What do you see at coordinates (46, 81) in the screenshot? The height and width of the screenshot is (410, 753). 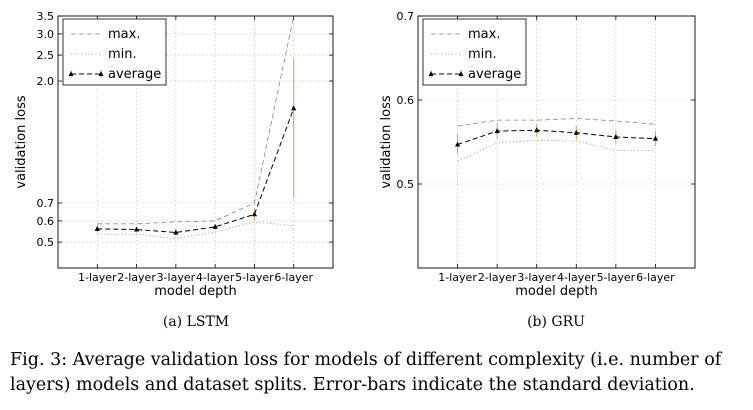 I see `y-tick-label: 2.0` at bounding box center [46, 81].